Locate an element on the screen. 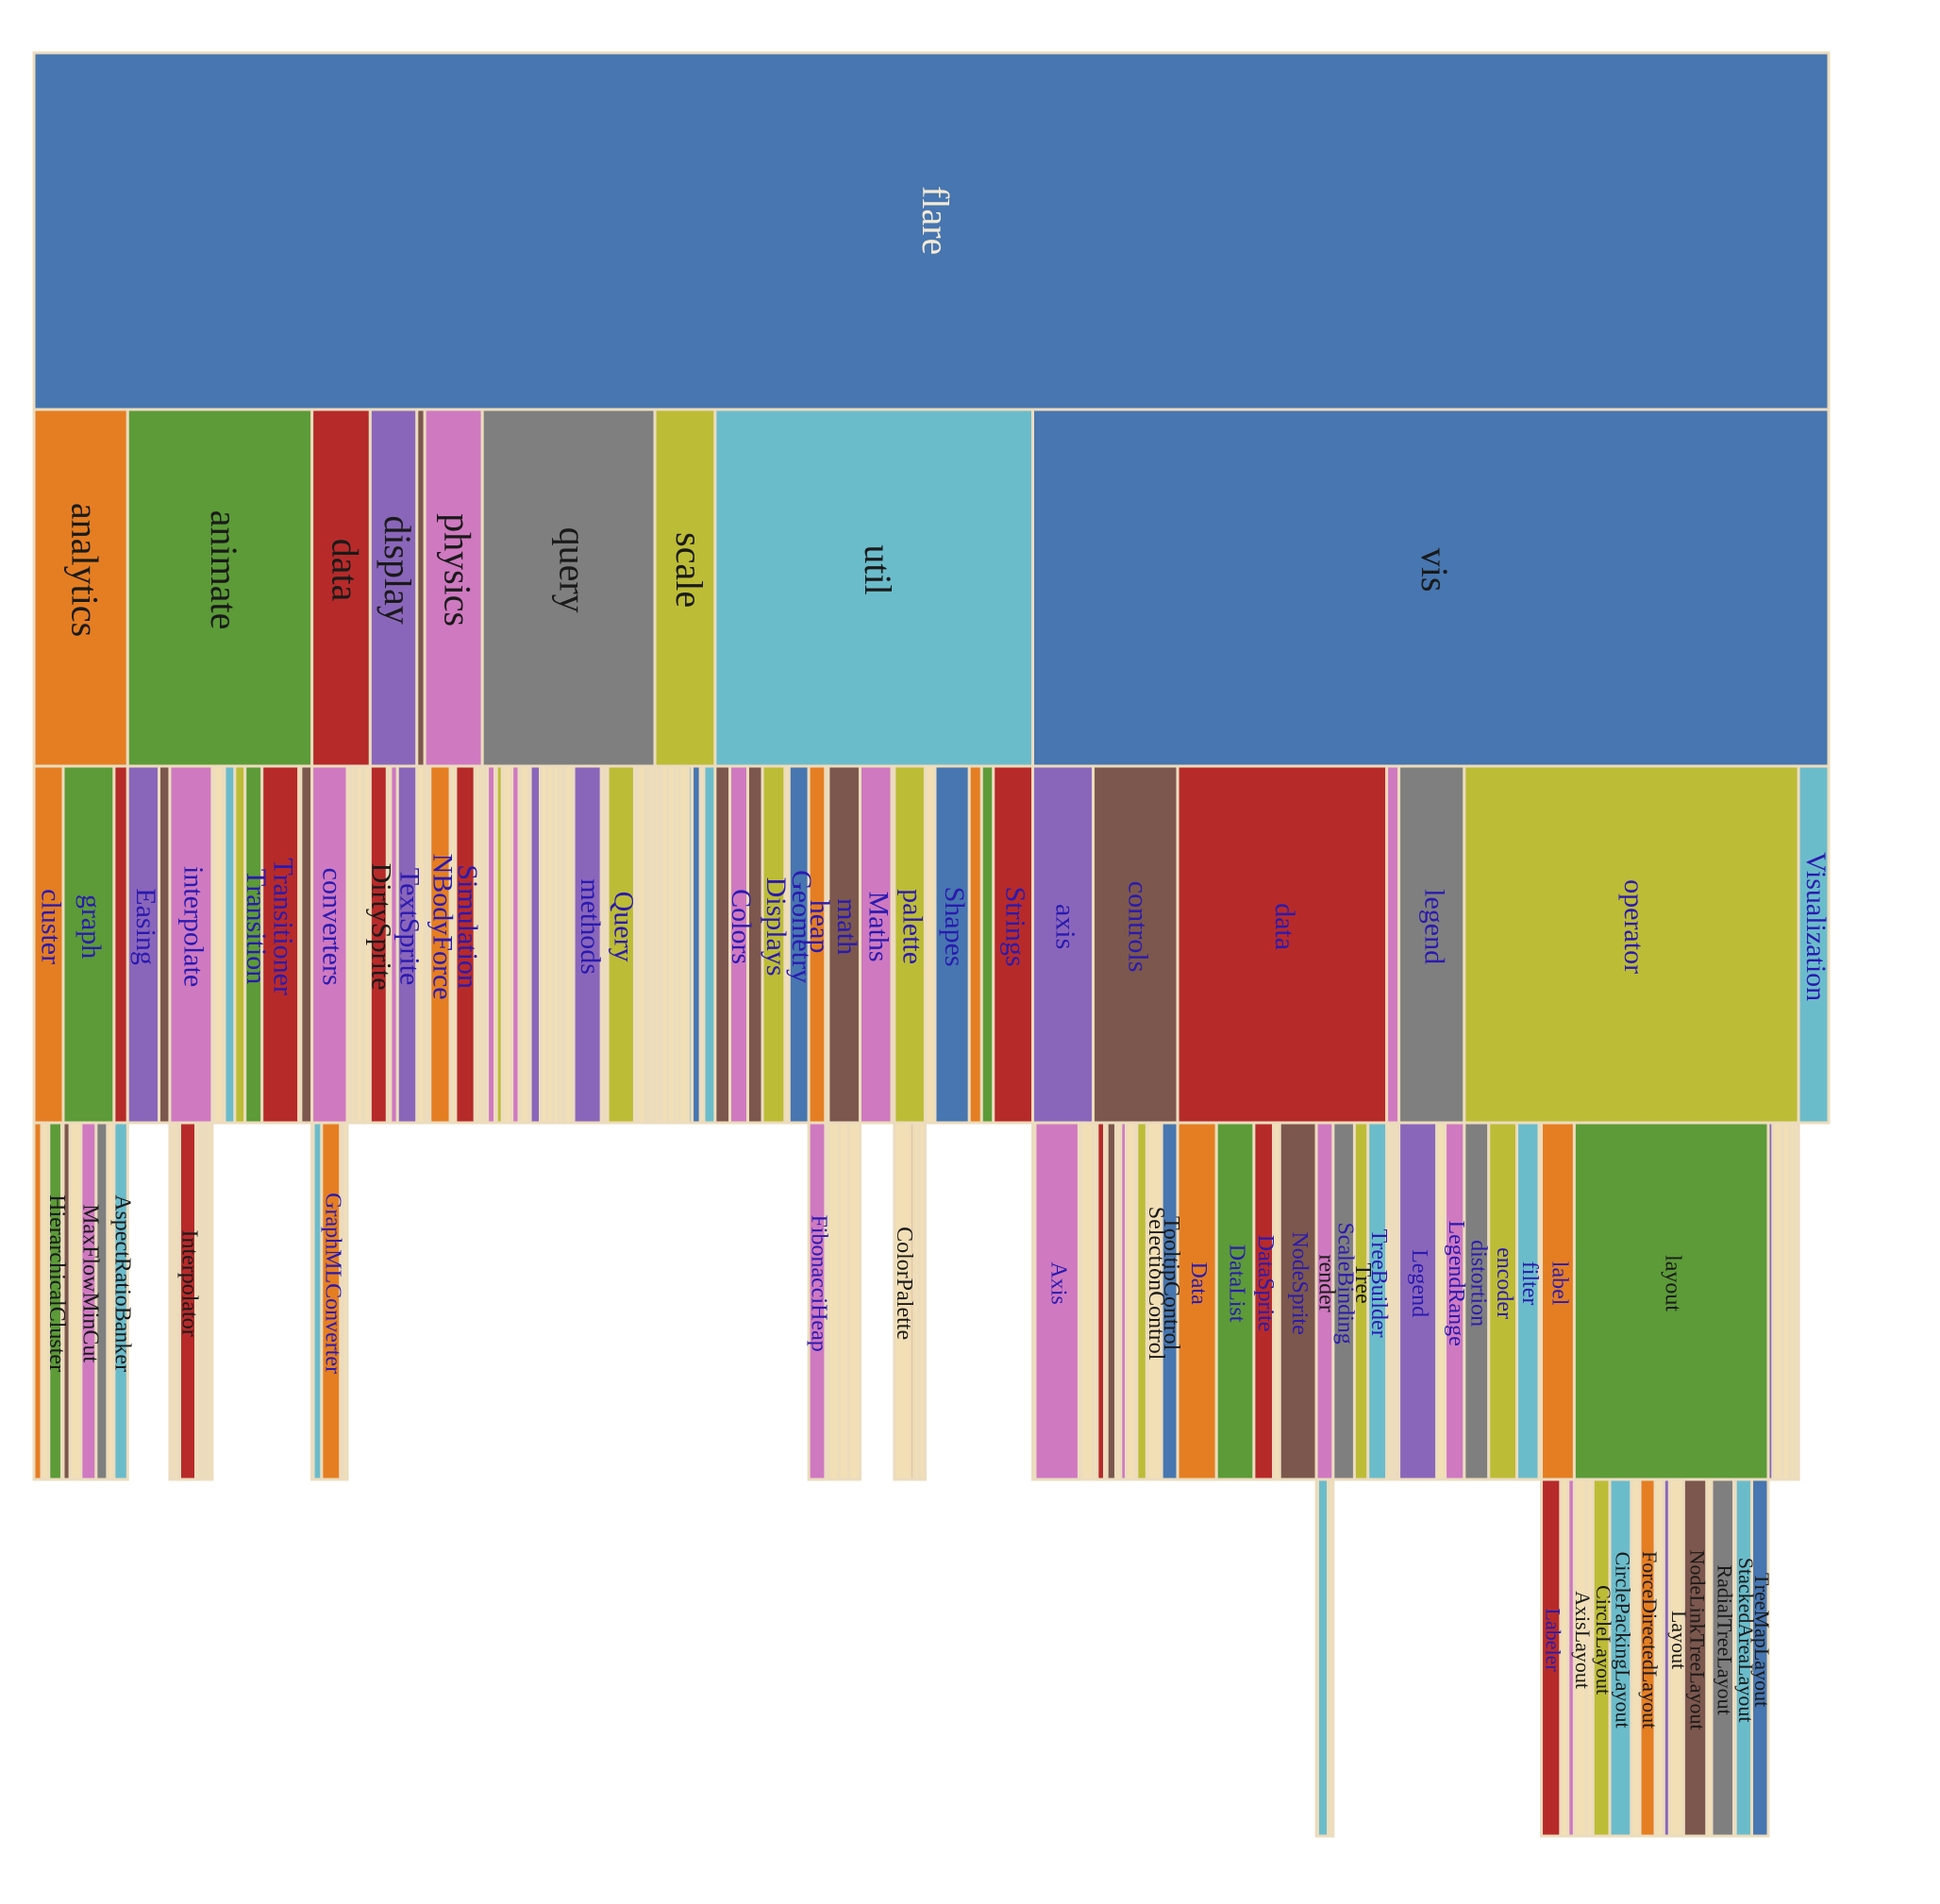  label-flare-util-palette: palette is located at coordinates (912, 927).